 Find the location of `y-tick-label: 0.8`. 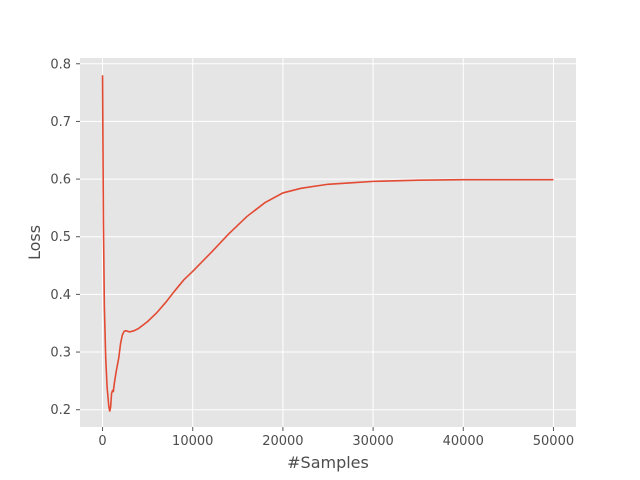

y-tick-label: 0.8 is located at coordinates (60, 64).